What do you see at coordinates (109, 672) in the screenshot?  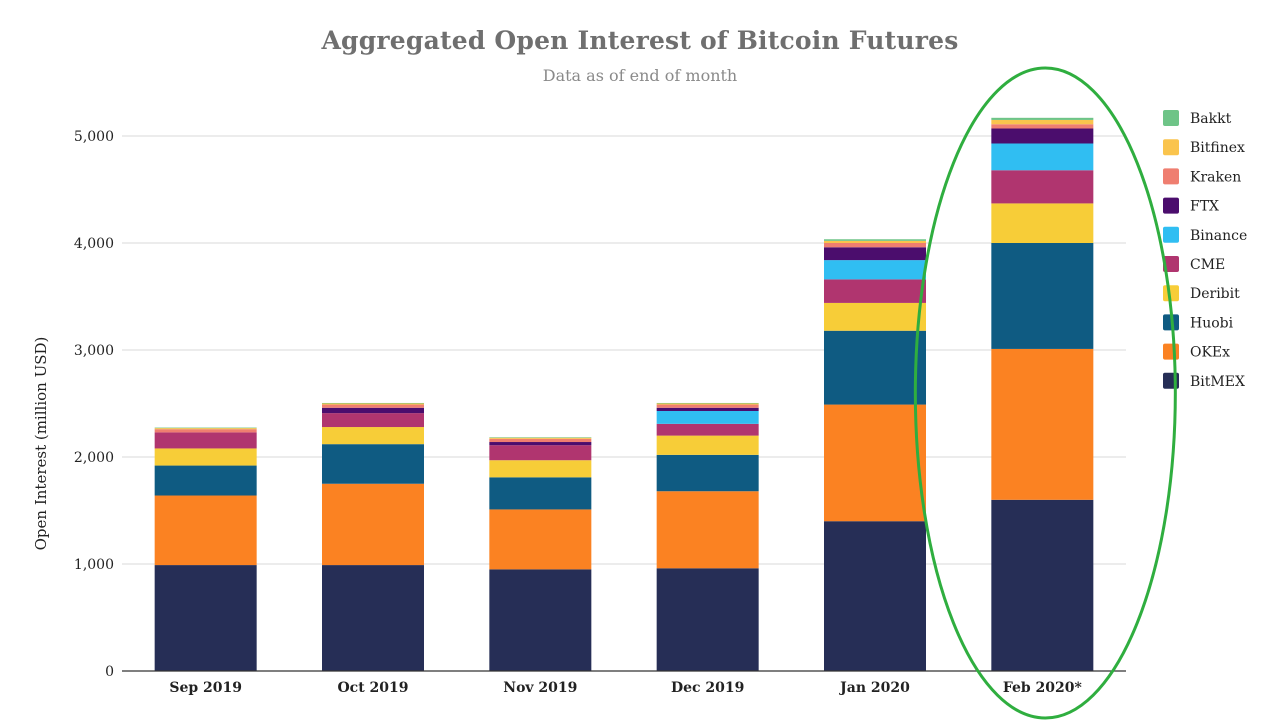 I see `y-tick-label: 0` at bounding box center [109, 672].